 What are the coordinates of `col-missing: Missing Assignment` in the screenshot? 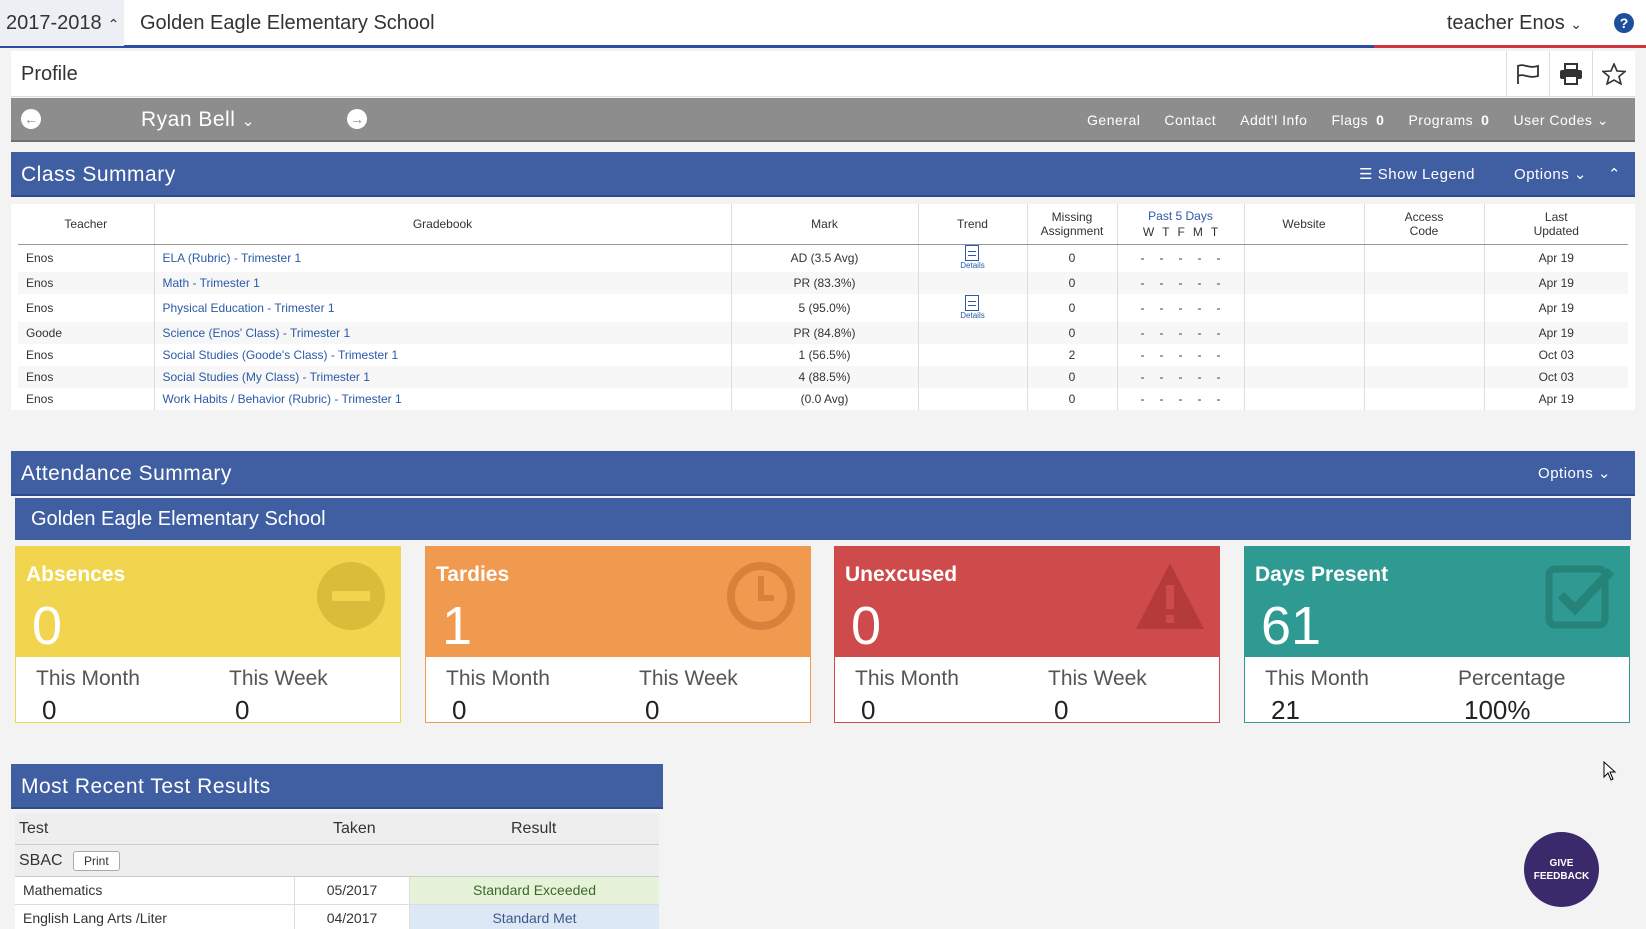 It's located at (1071, 224).